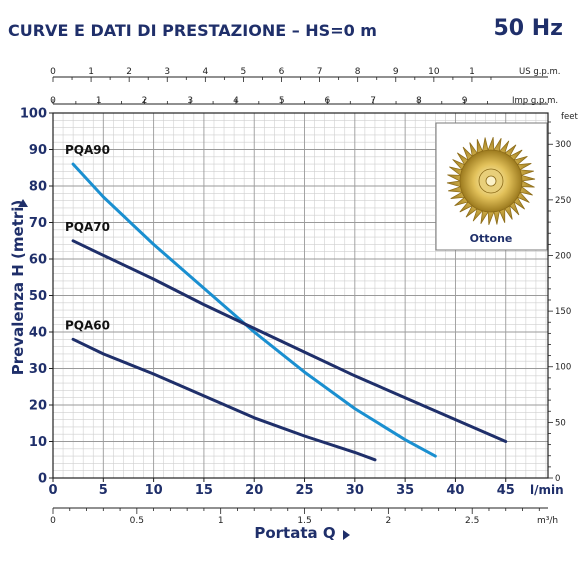  I want to click on x-tick-label: 10, so click(154, 490).